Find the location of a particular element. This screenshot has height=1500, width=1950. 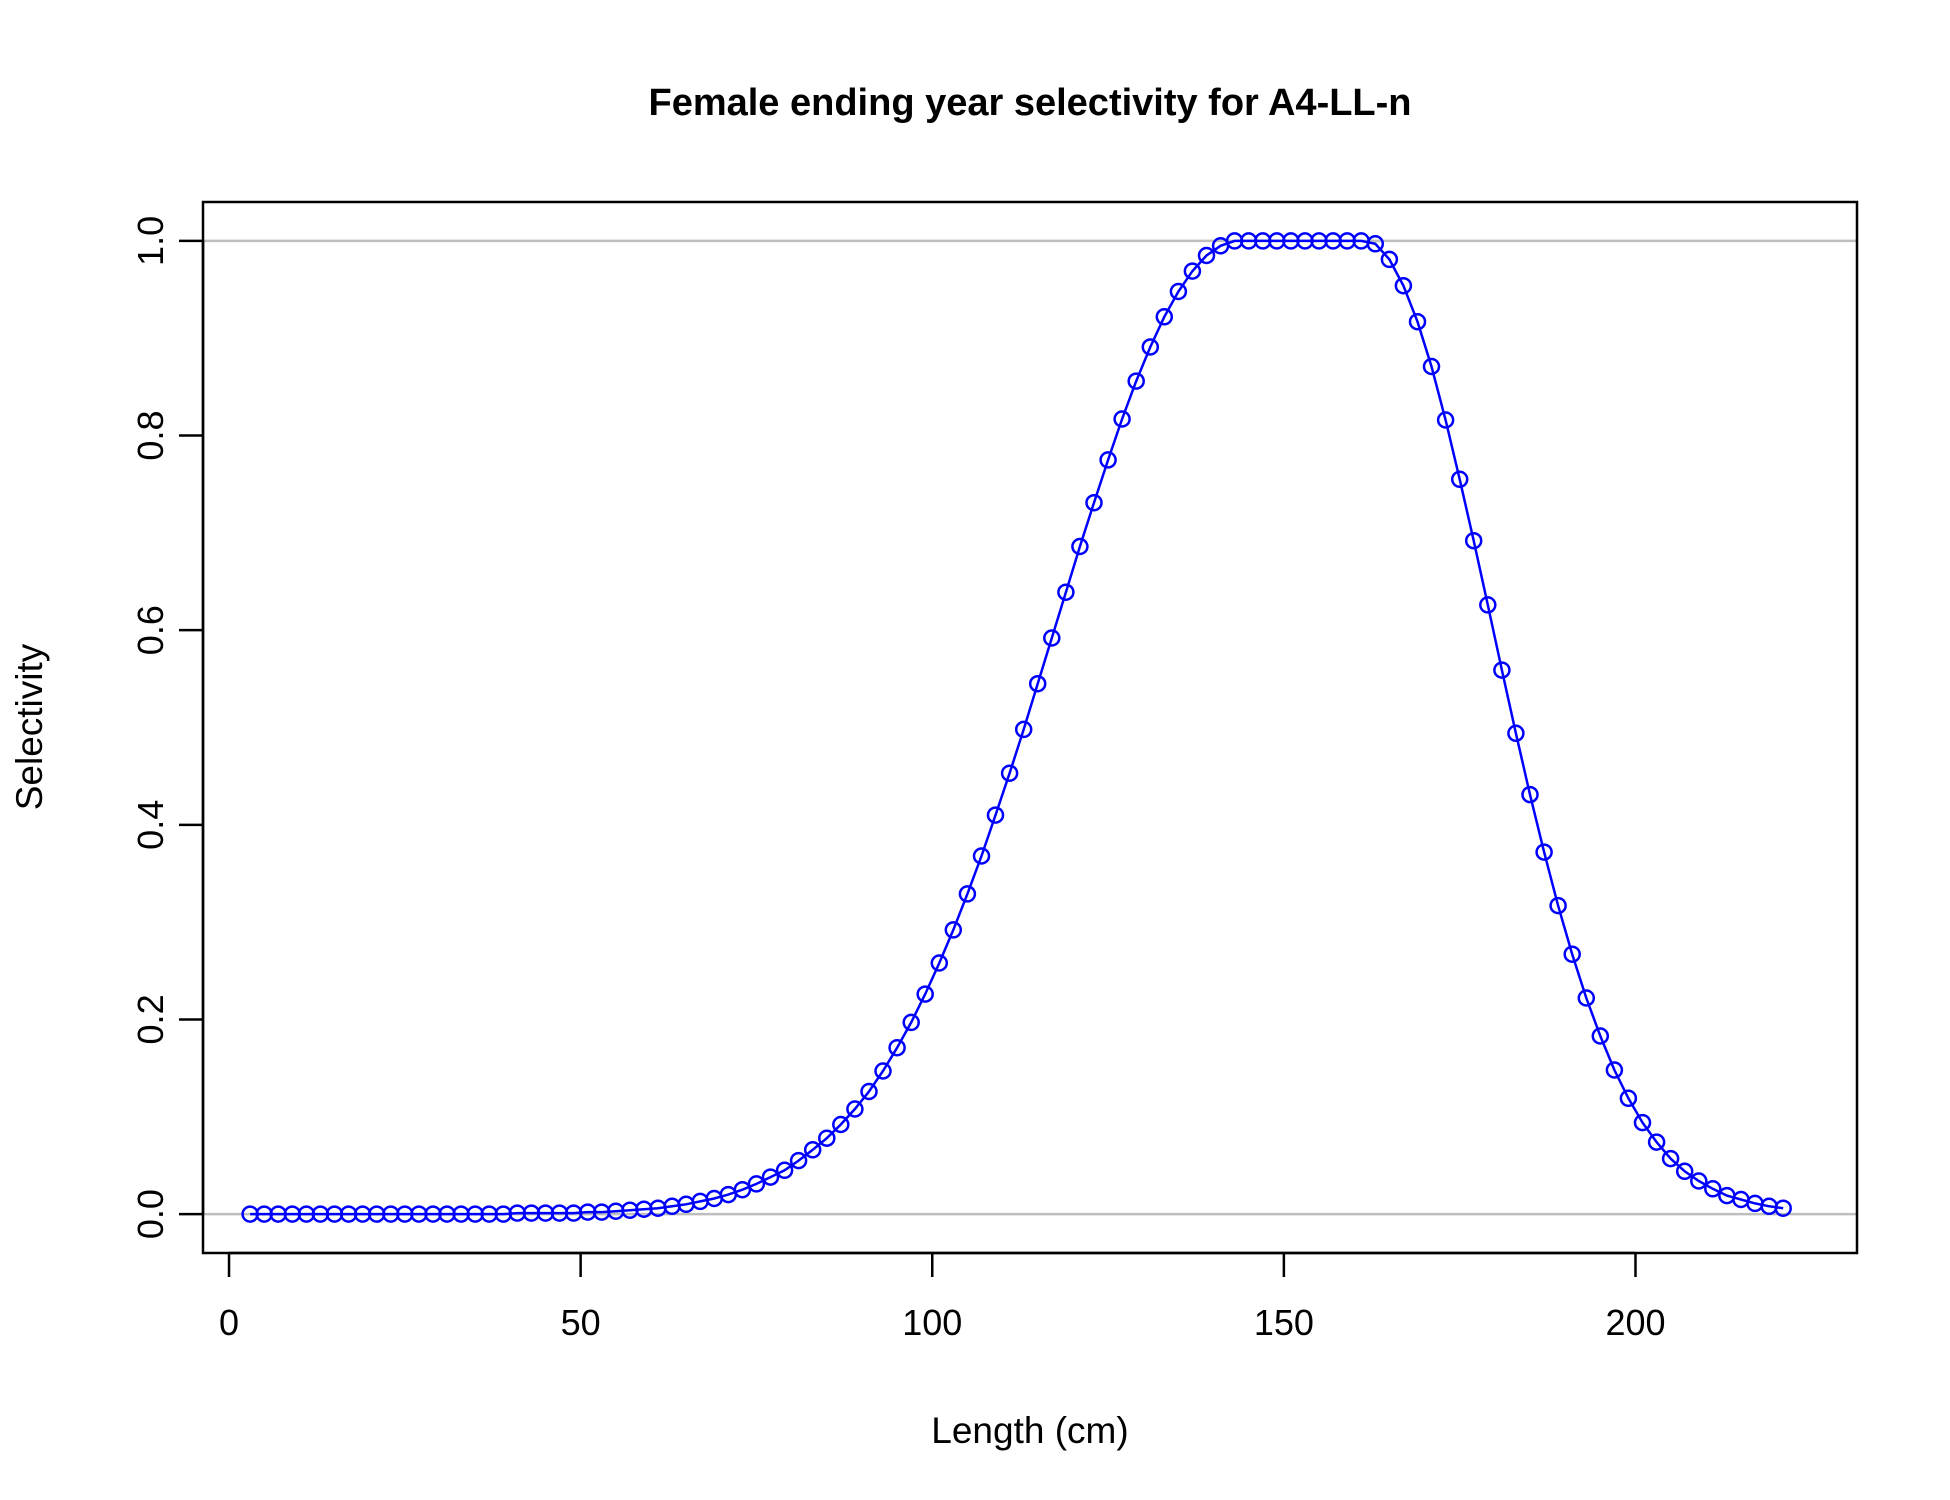

x-tick-label: 100 is located at coordinates (932, 1322).